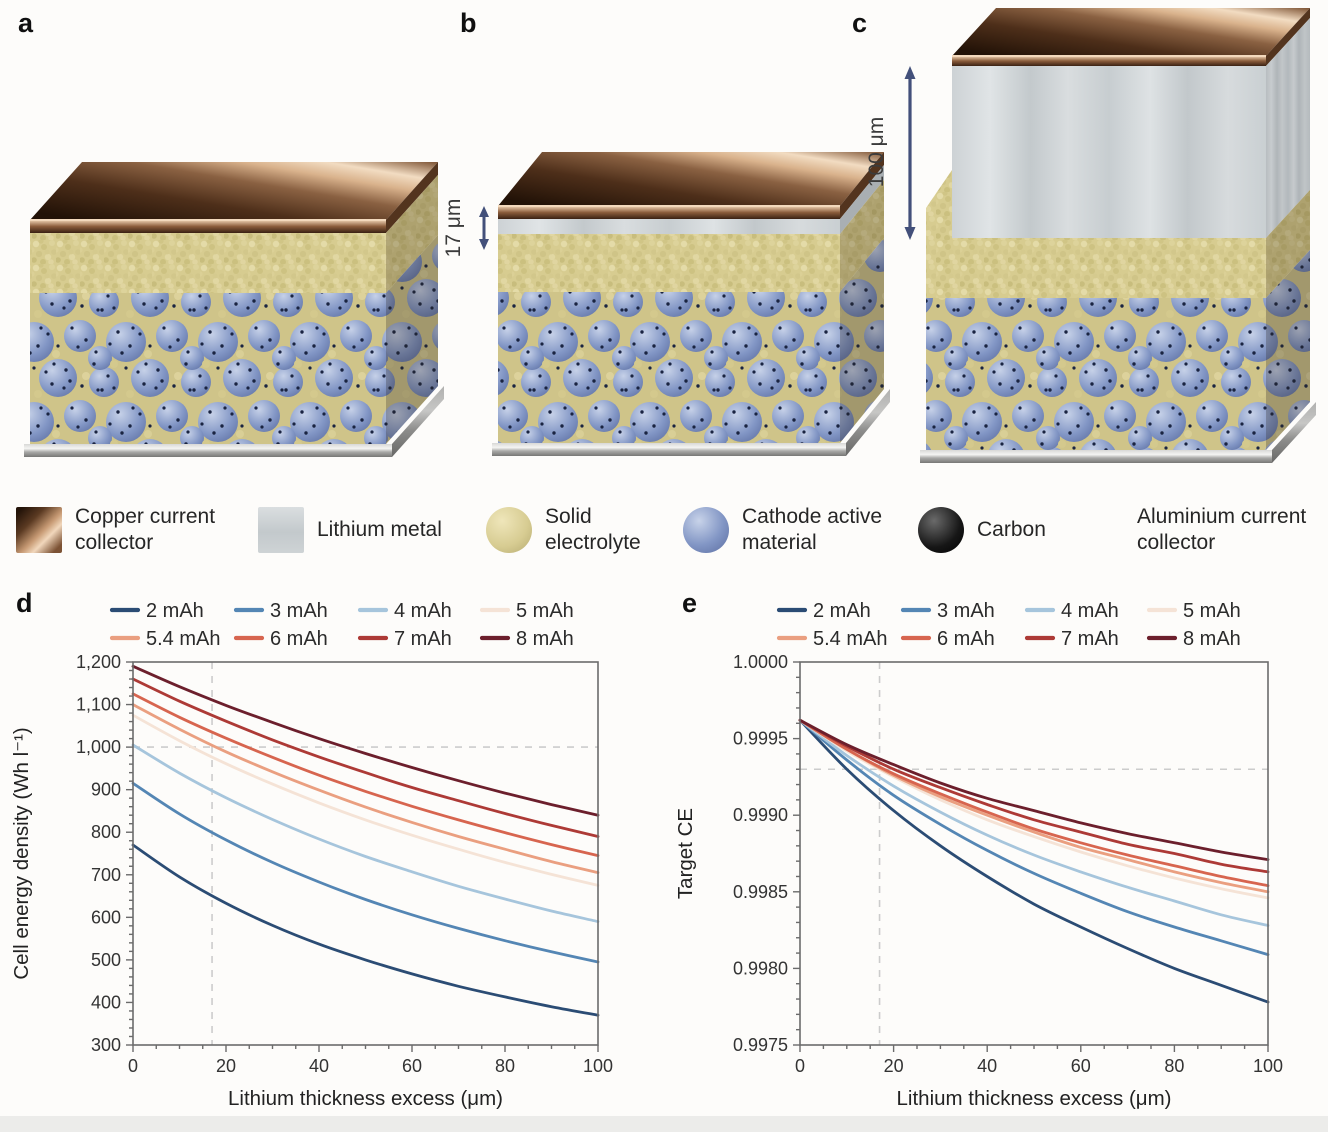  I want to click on dimension-label-100um: 100 μm, so click(876, 152).